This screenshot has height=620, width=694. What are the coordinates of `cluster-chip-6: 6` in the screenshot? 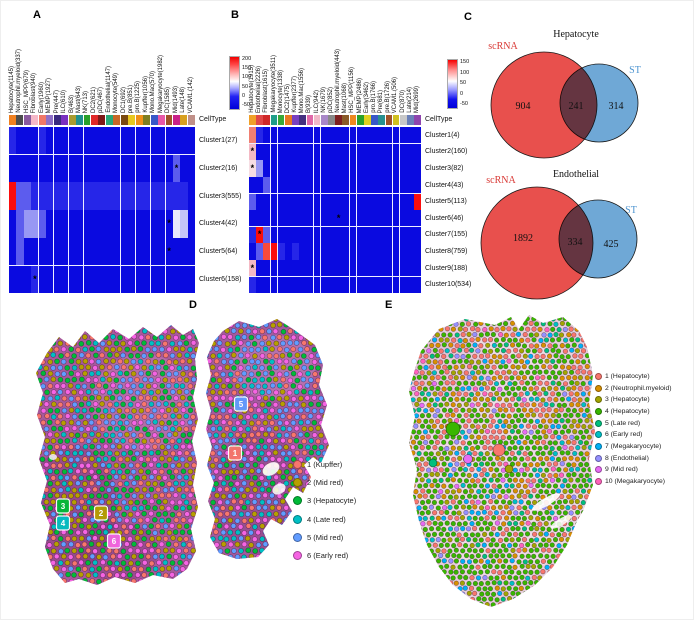 It's located at (114, 541).